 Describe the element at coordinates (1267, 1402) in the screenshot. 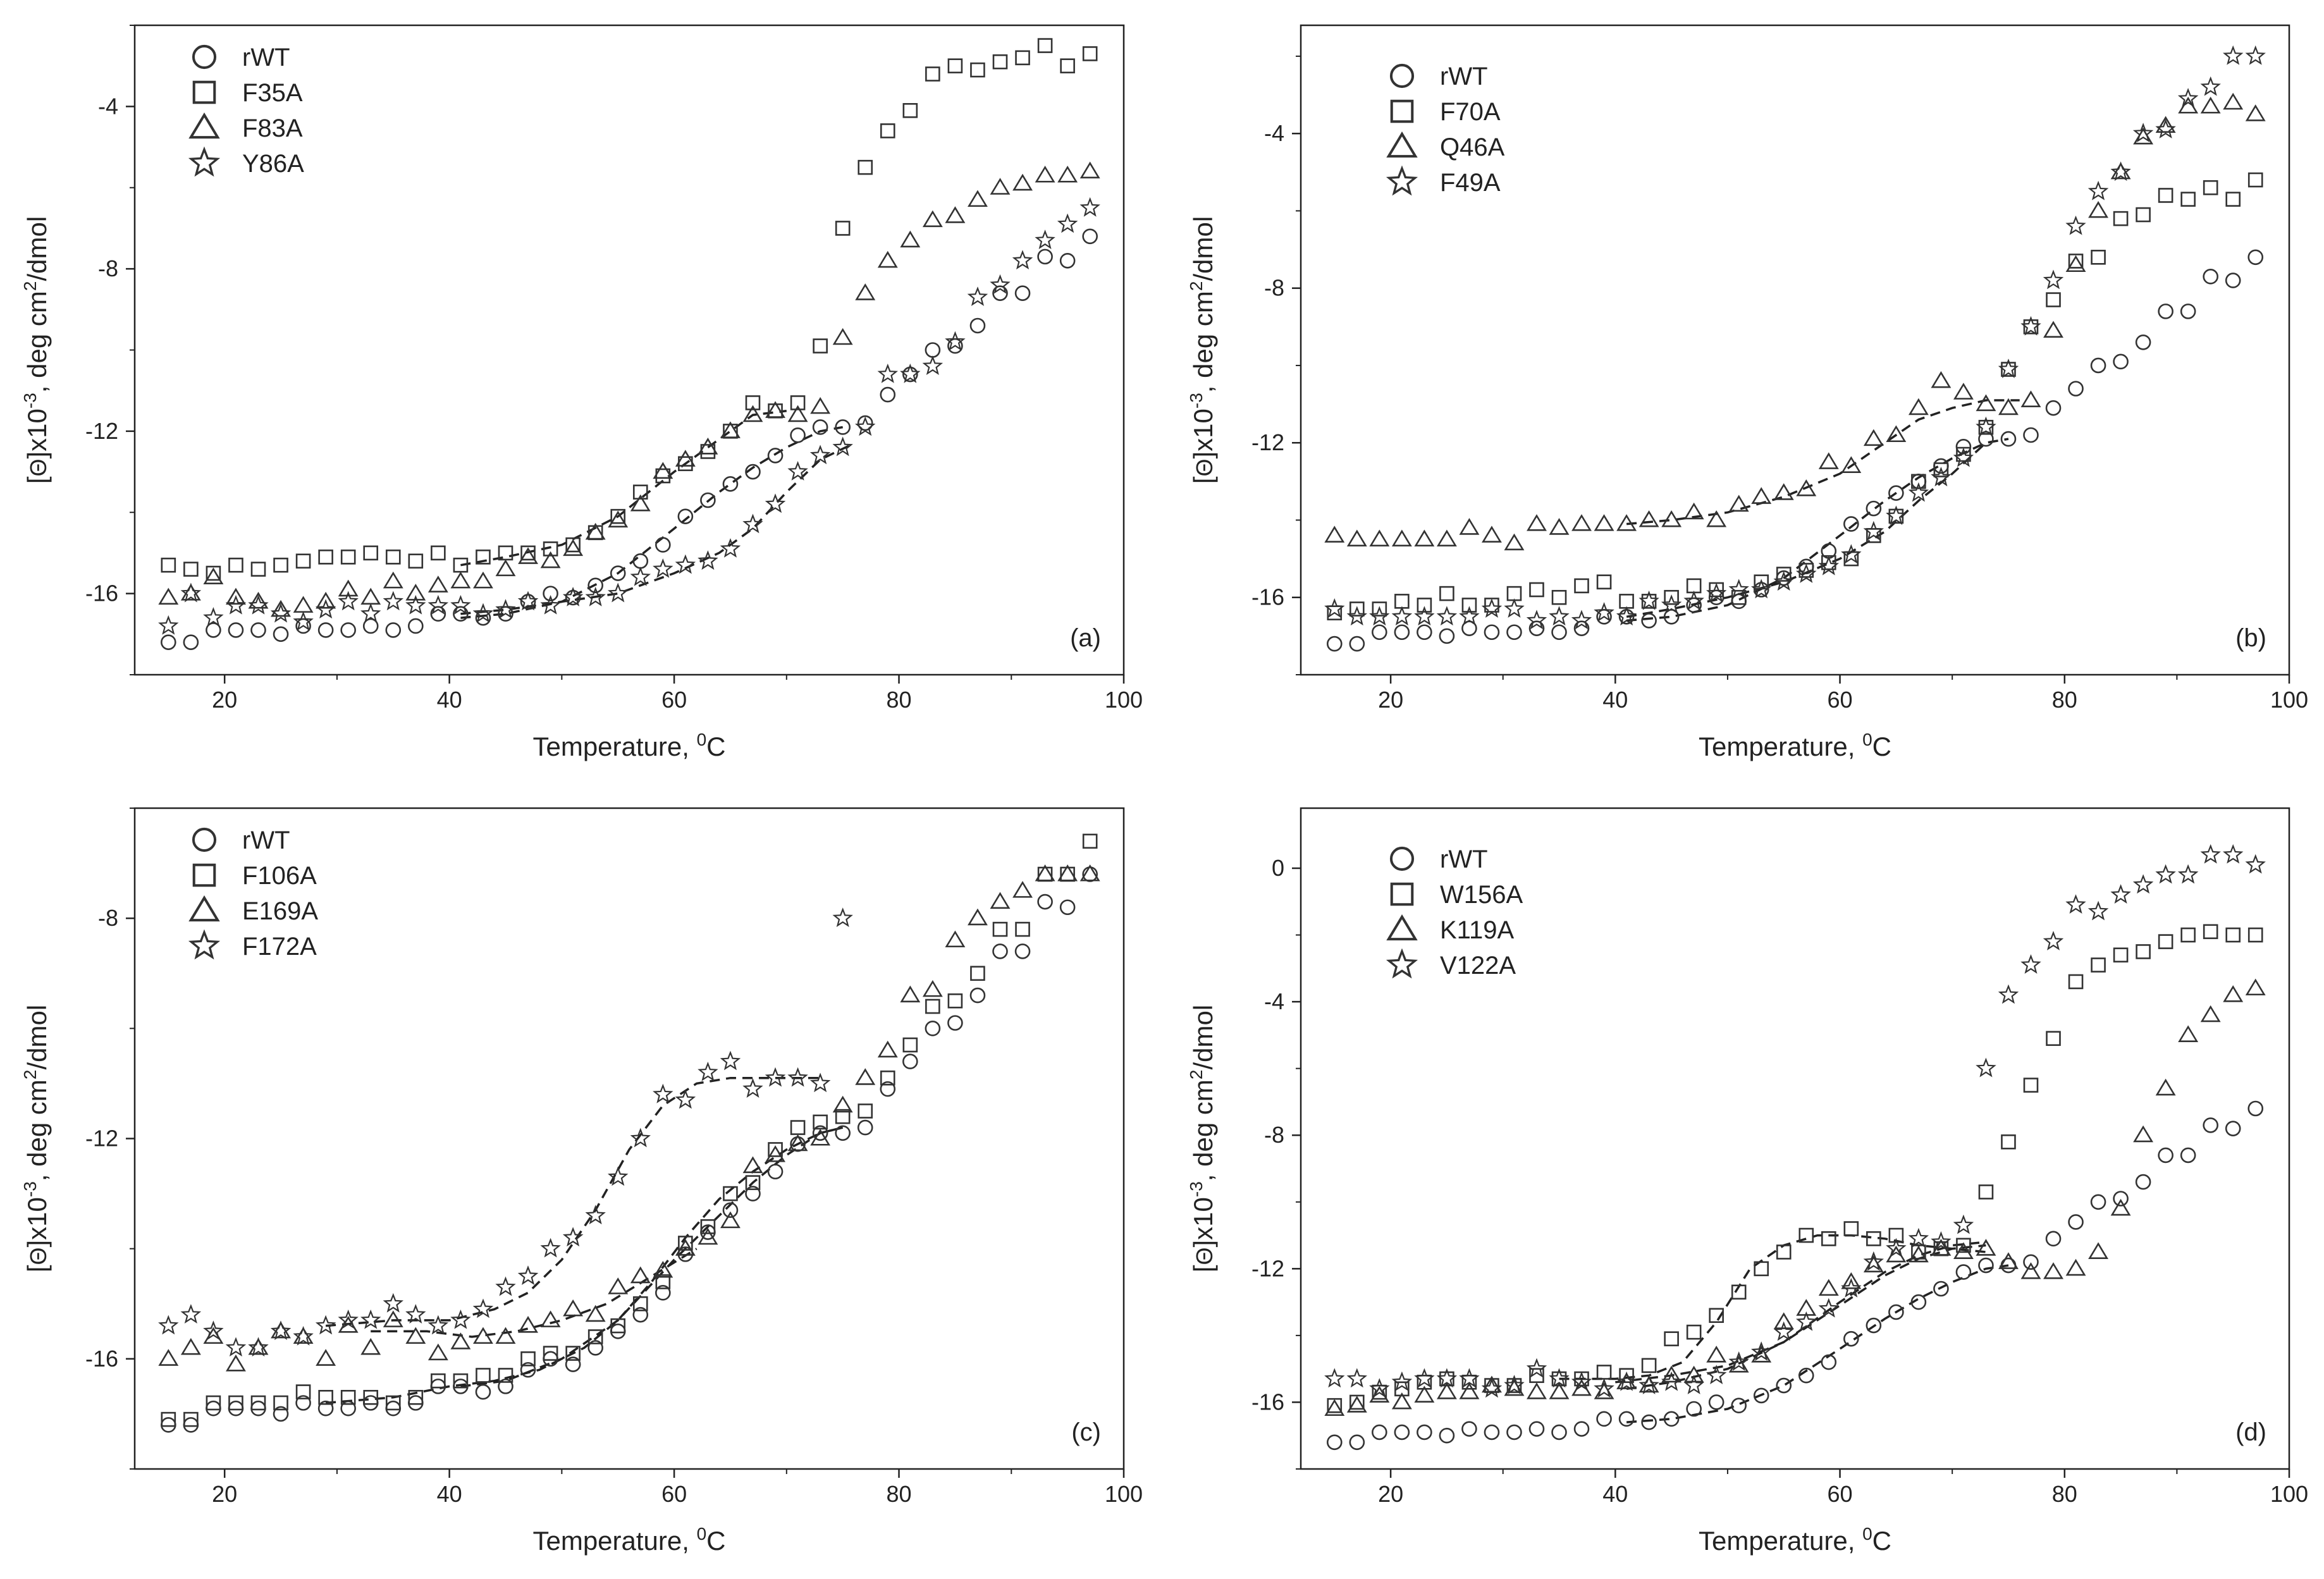

I see `y-tick-label: -16` at that location.